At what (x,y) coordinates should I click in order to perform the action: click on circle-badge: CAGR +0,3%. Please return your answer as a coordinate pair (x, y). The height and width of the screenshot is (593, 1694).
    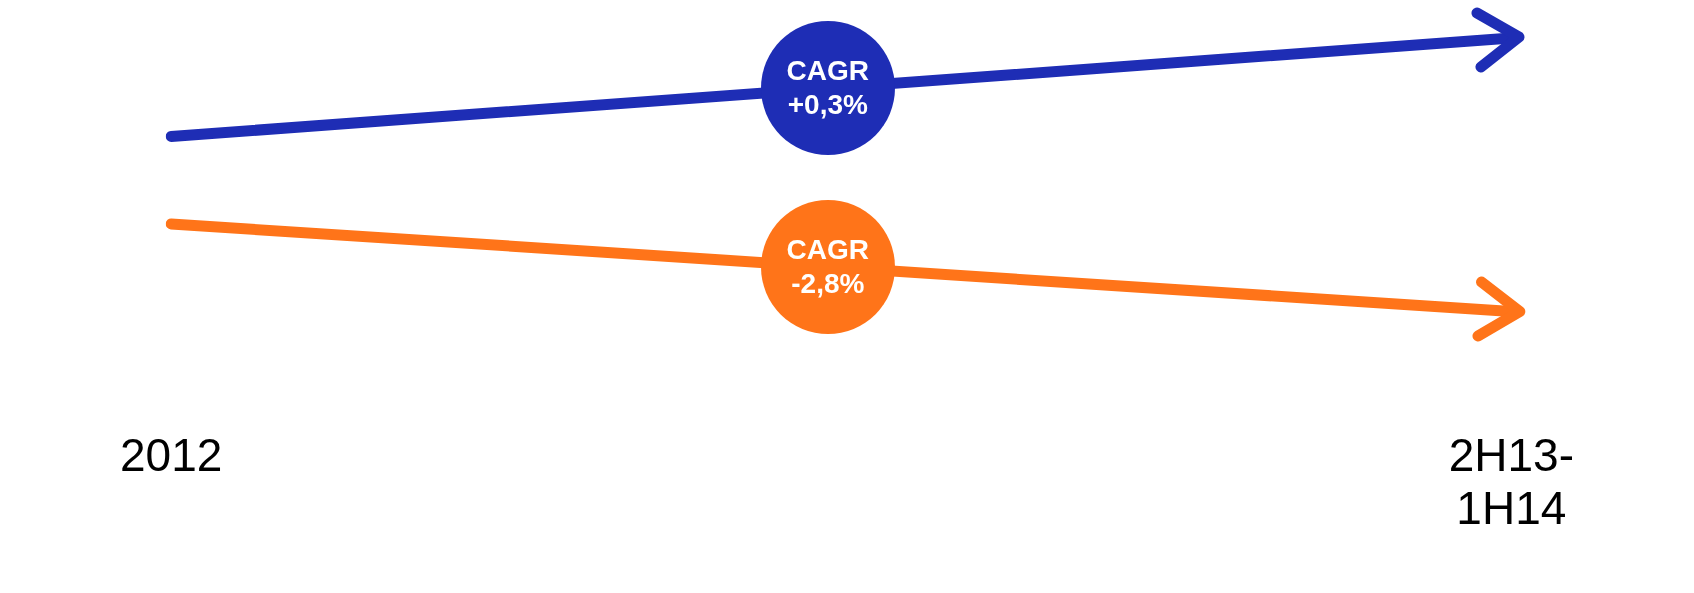
    Looking at the image, I should click on (827, 88).